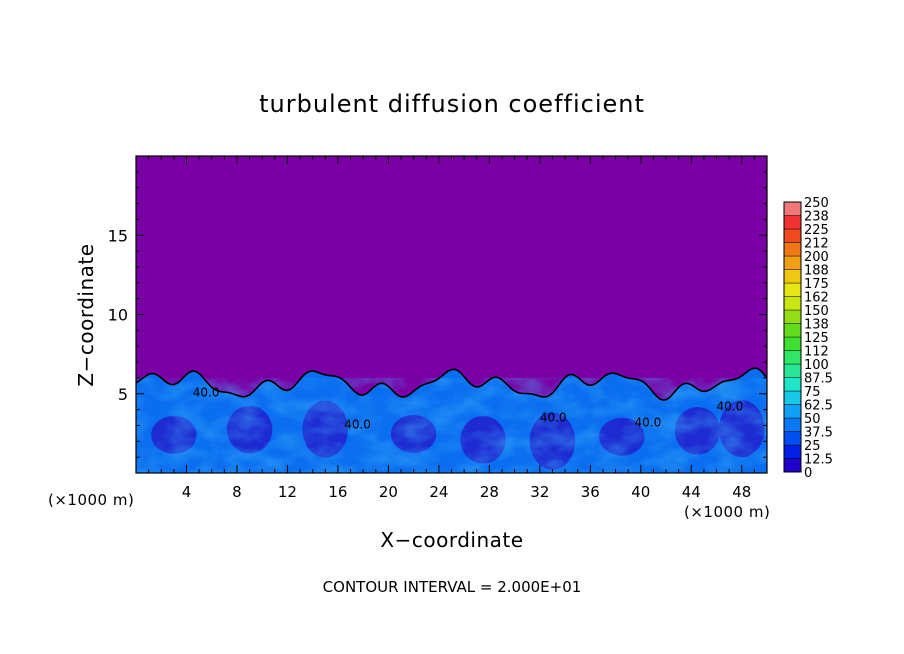 The height and width of the screenshot is (654, 904). I want to click on x-tick-label: 48, so click(741, 492).